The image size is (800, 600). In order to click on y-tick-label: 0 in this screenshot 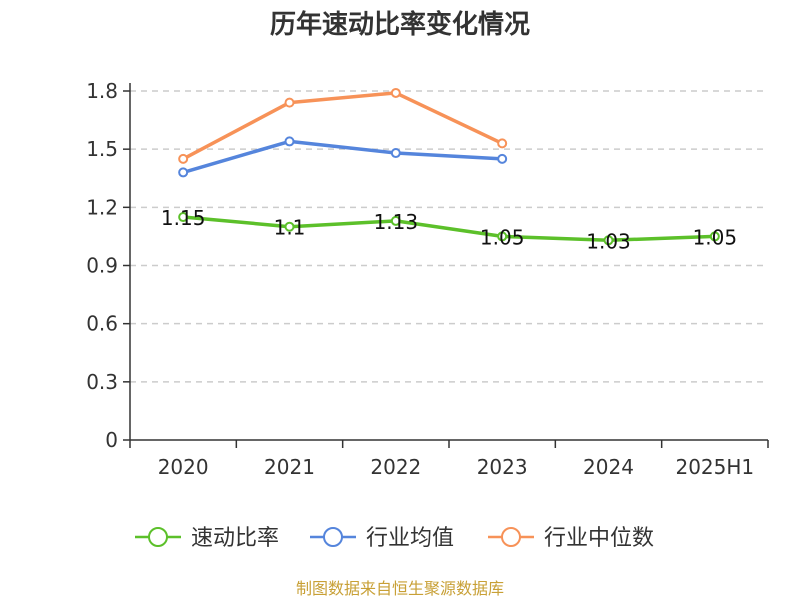, I will do `click(111, 440)`.